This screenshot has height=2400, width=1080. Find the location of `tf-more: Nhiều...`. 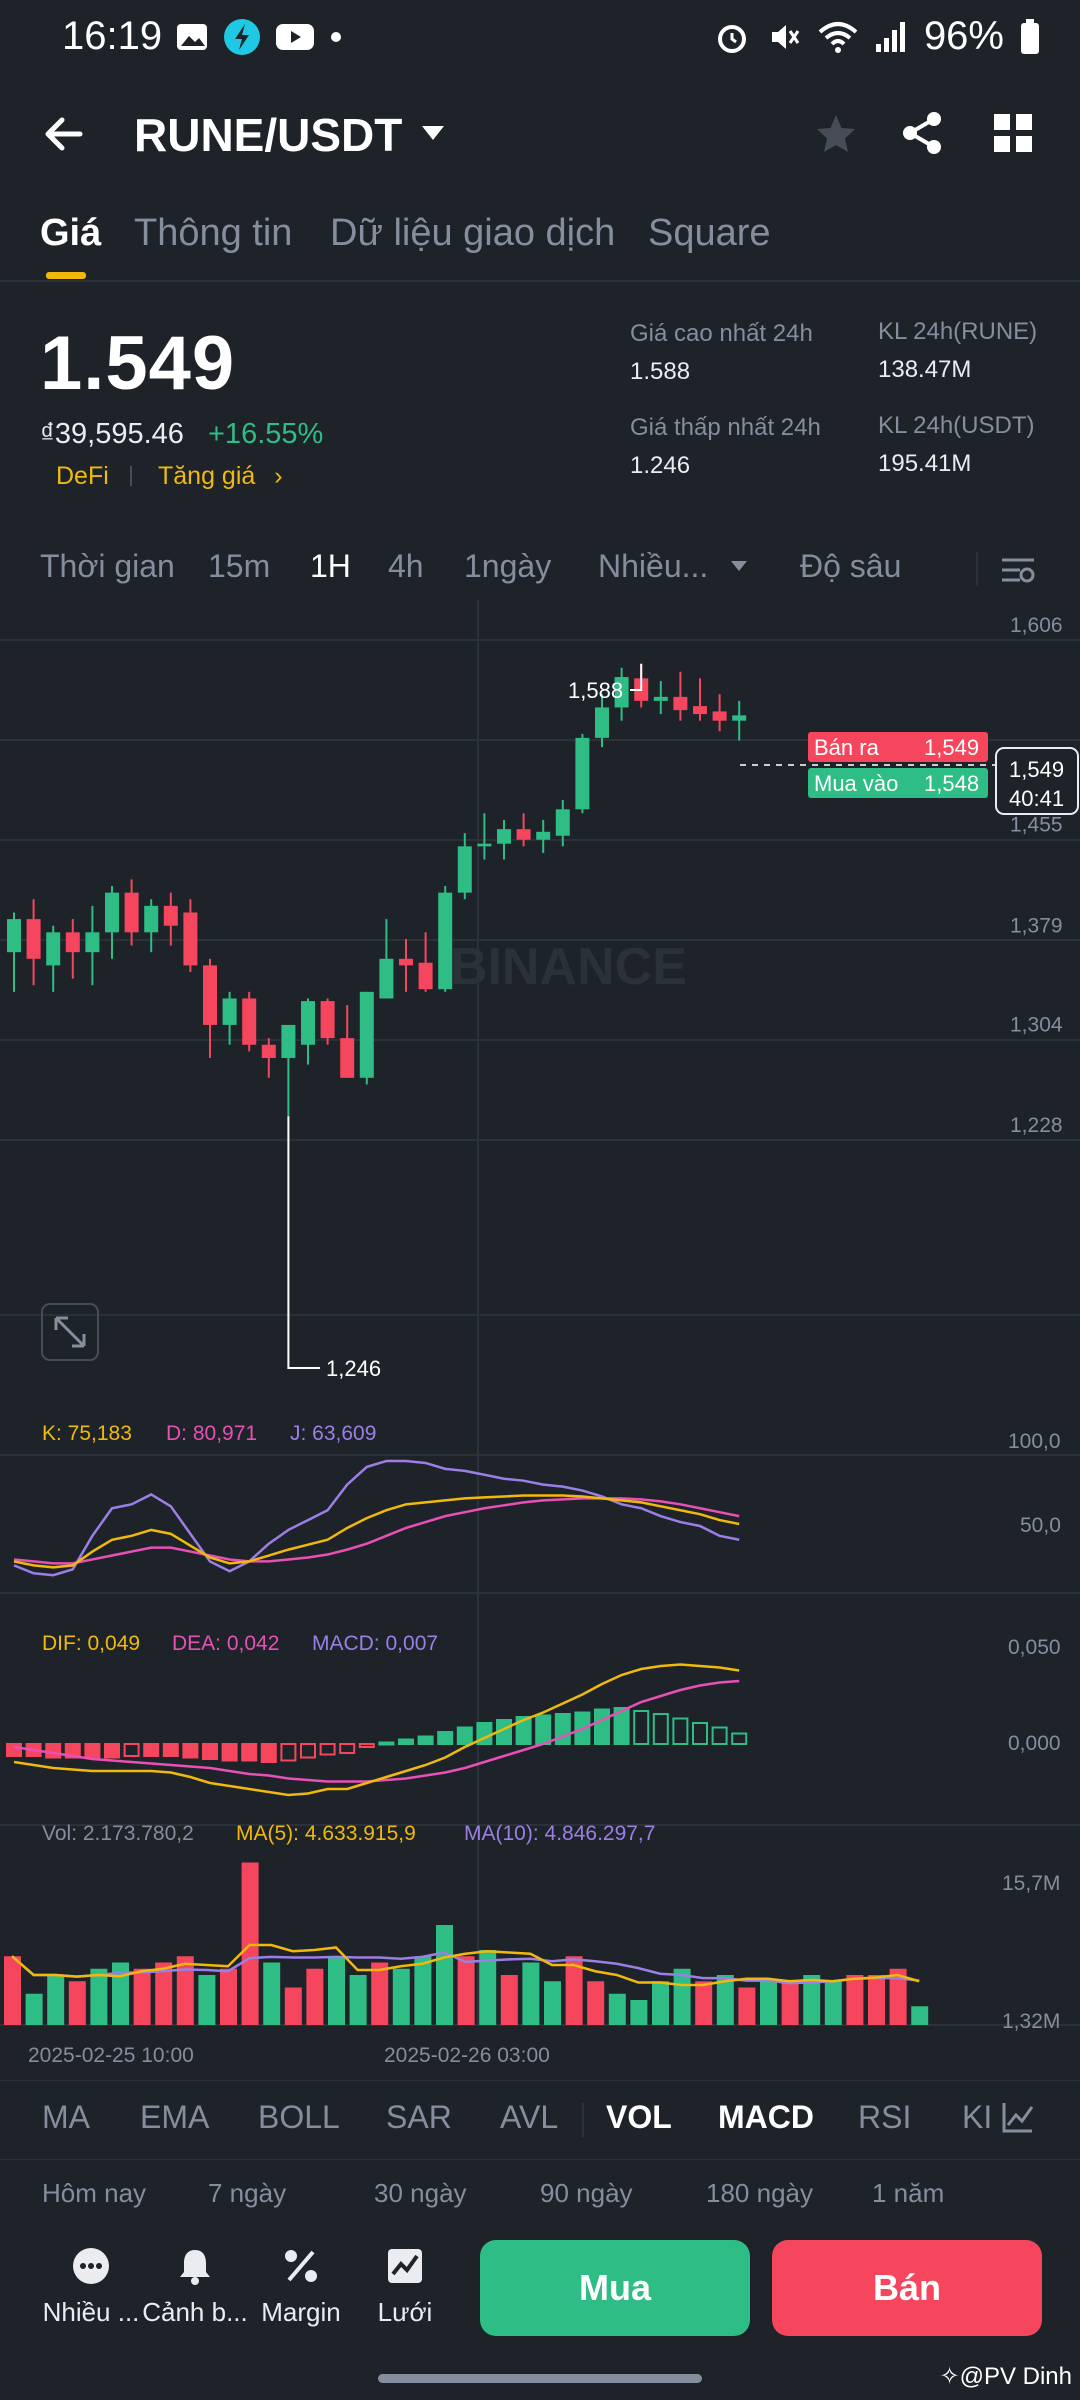

tf-more: Nhiều... is located at coordinates (653, 566).